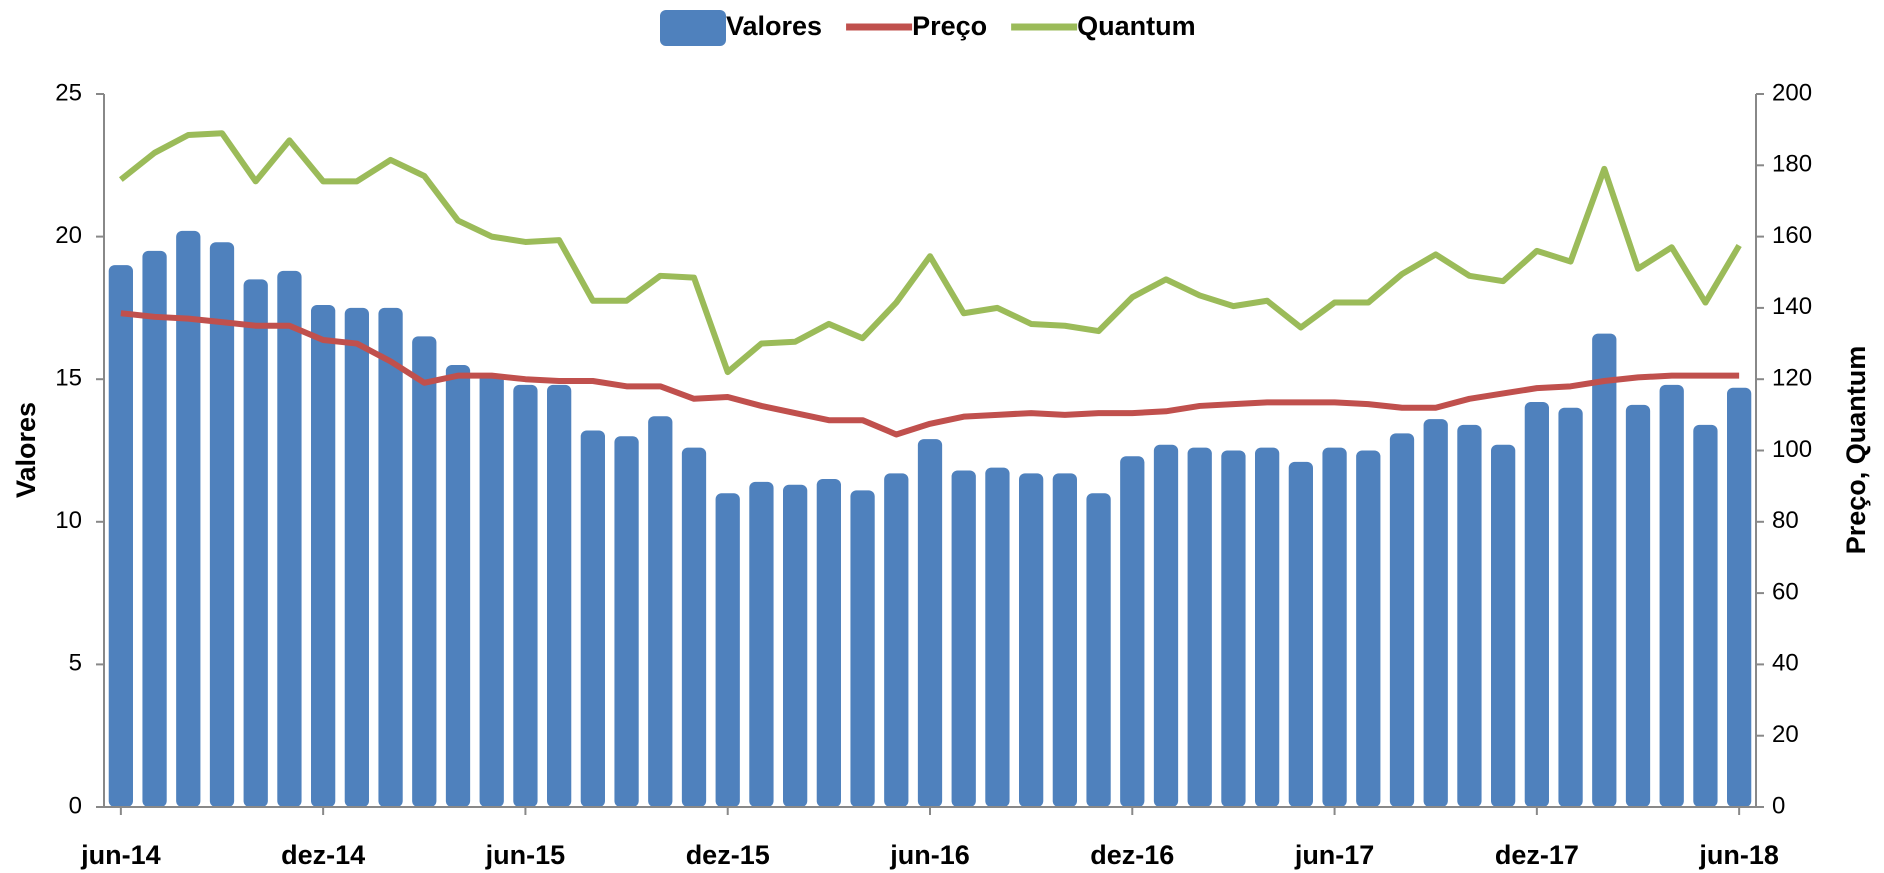  I want to click on legend-label: Valores, so click(774, 26).